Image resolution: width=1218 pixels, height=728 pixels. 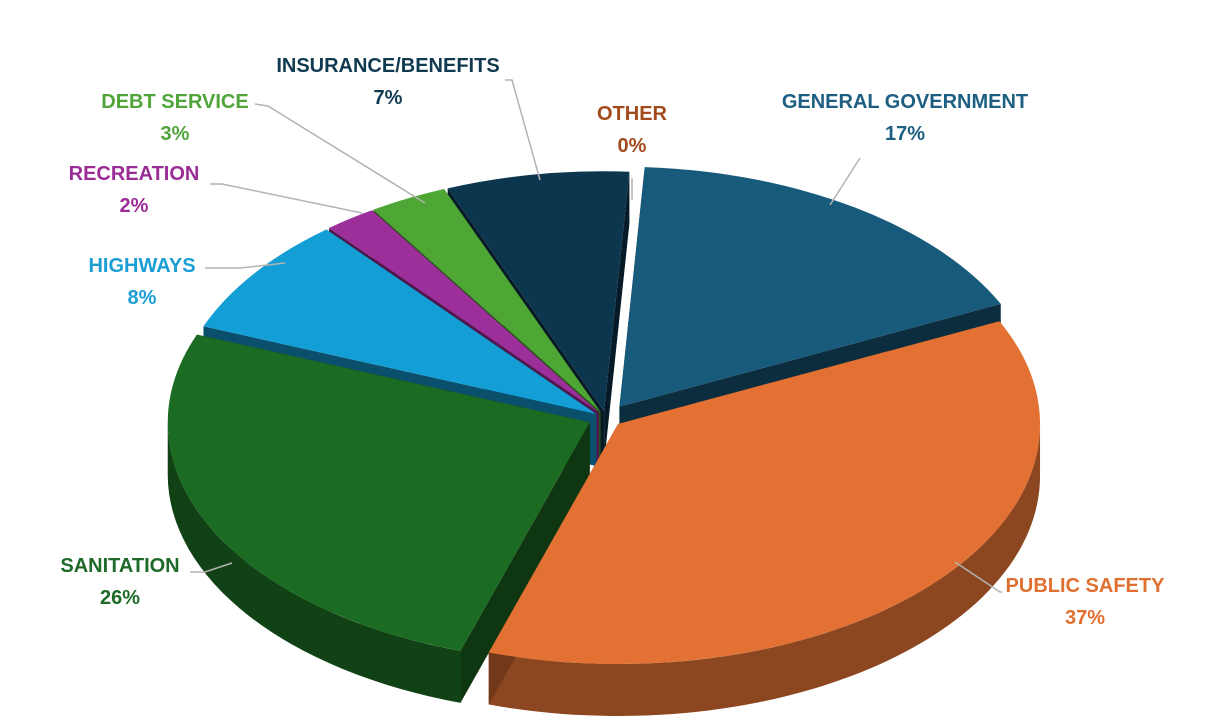 What do you see at coordinates (340, 153) in the screenshot?
I see `leader-line-debt-service` at bounding box center [340, 153].